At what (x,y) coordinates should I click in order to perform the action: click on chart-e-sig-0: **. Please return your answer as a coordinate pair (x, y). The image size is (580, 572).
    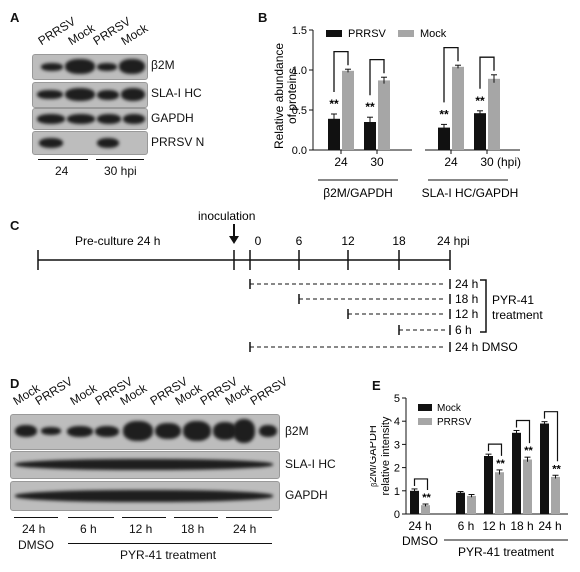
    Looking at the image, I should click on (426, 498).